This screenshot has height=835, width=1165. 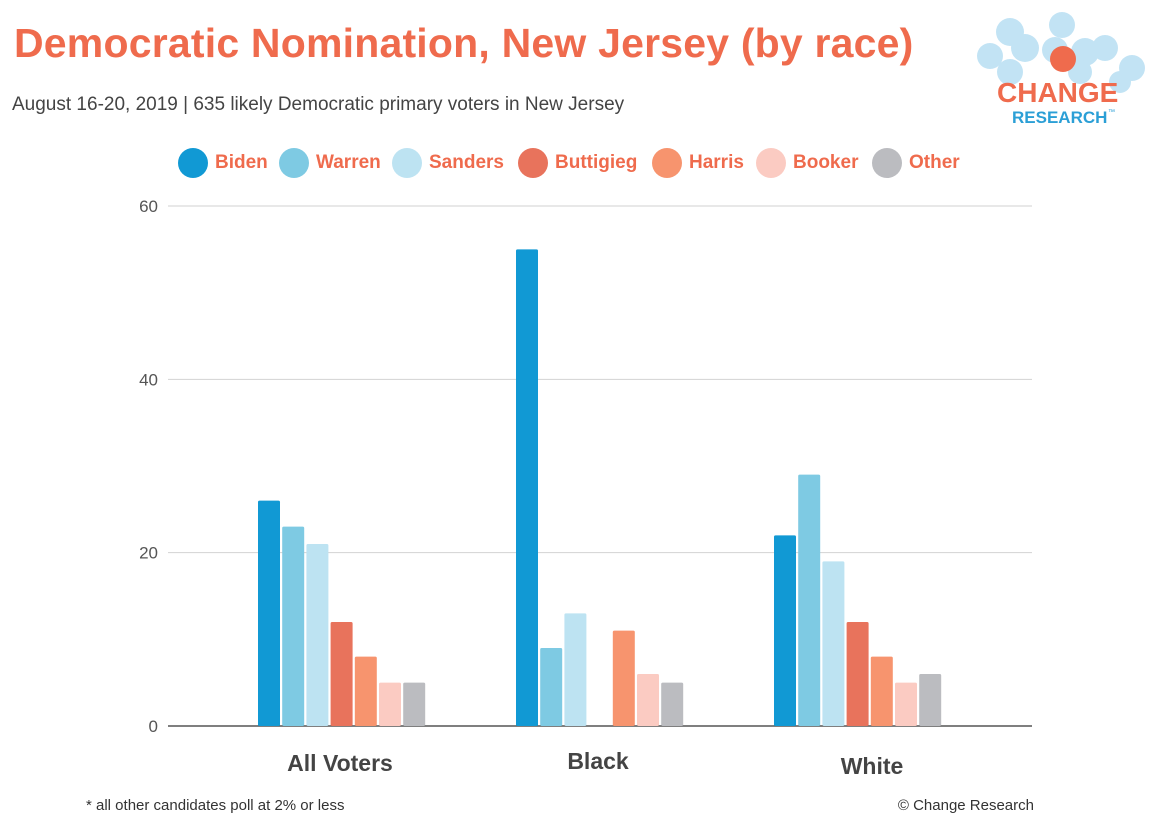 What do you see at coordinates (269, 613) in the screenshot?
I see `bar-biden-all-voters` at bounding box center [269, 613].